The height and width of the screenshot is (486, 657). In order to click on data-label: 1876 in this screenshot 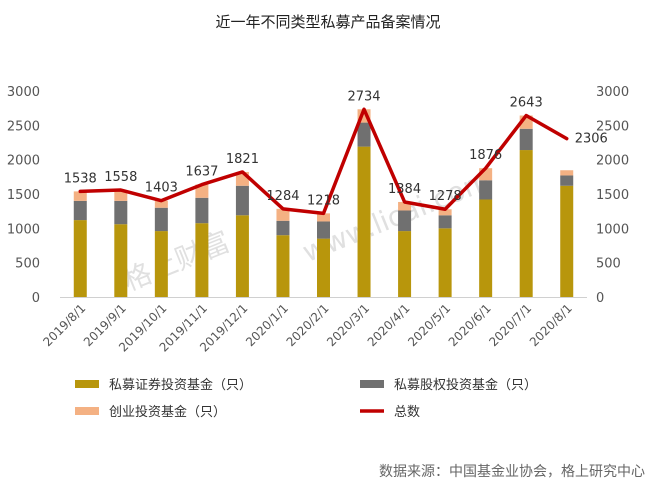, I will do `click(485, 155)`.